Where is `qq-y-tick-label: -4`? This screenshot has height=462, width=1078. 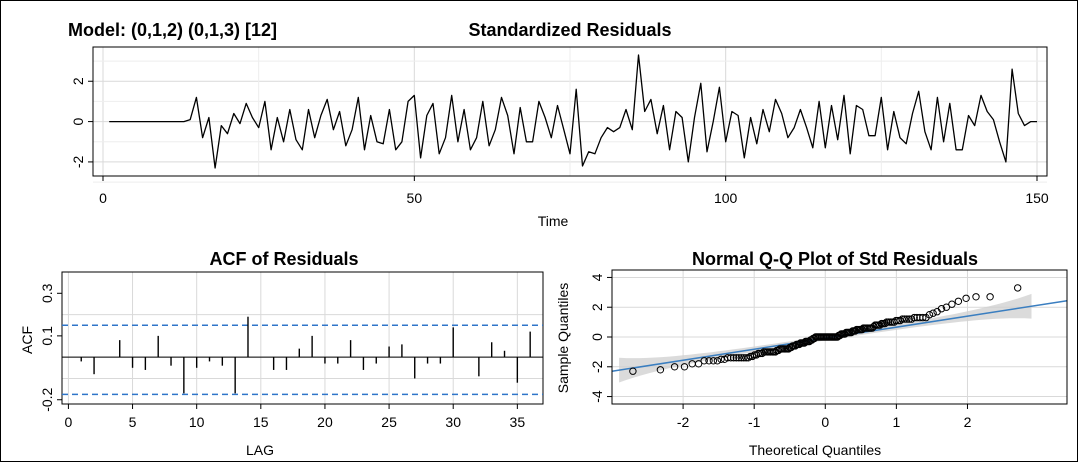 qq-y-tick-label: -4 is located at coordinates (597, 396).